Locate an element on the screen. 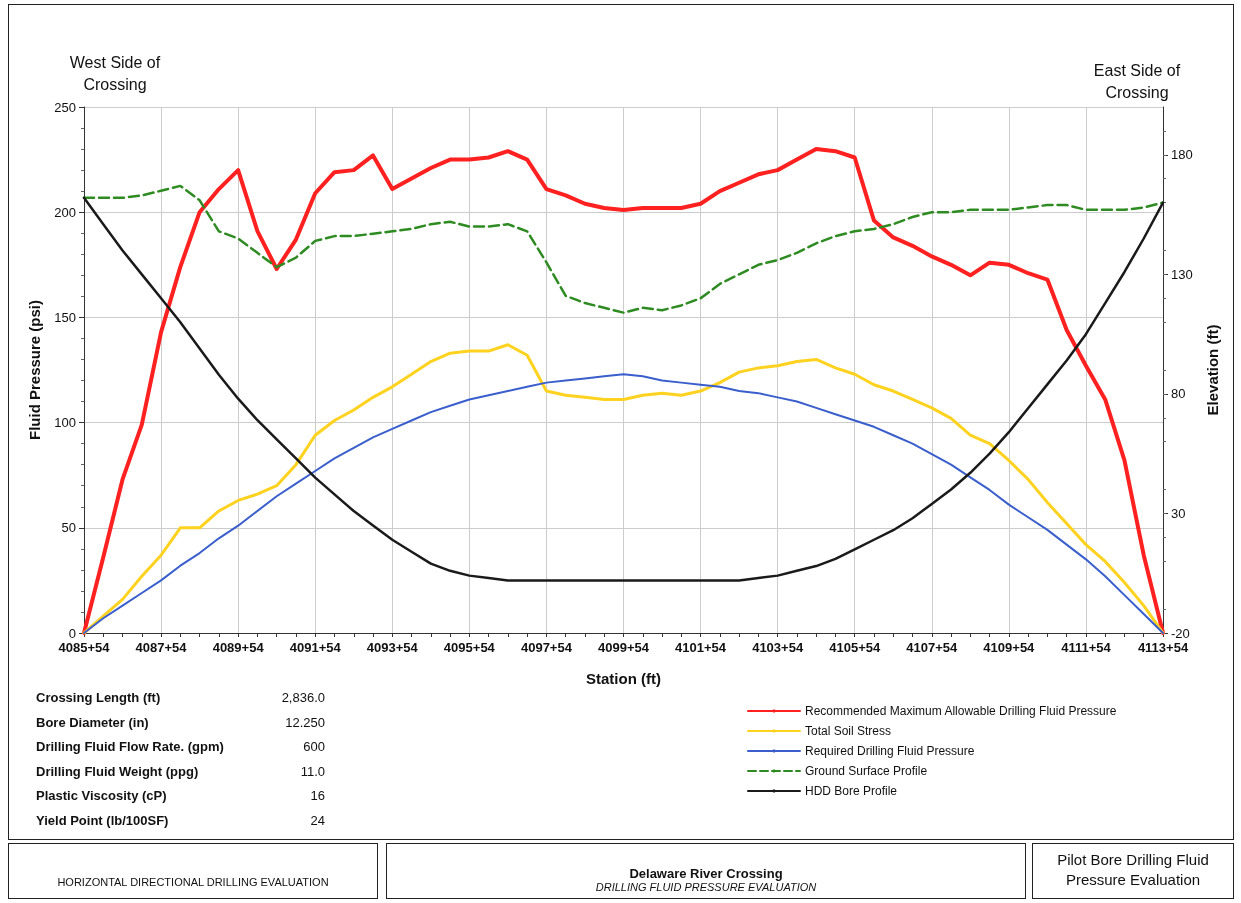 Image resolution: width=1241 pixels, height=903 pixels. x-tick-label: 4105+54 is located at coordinates (855, 647).